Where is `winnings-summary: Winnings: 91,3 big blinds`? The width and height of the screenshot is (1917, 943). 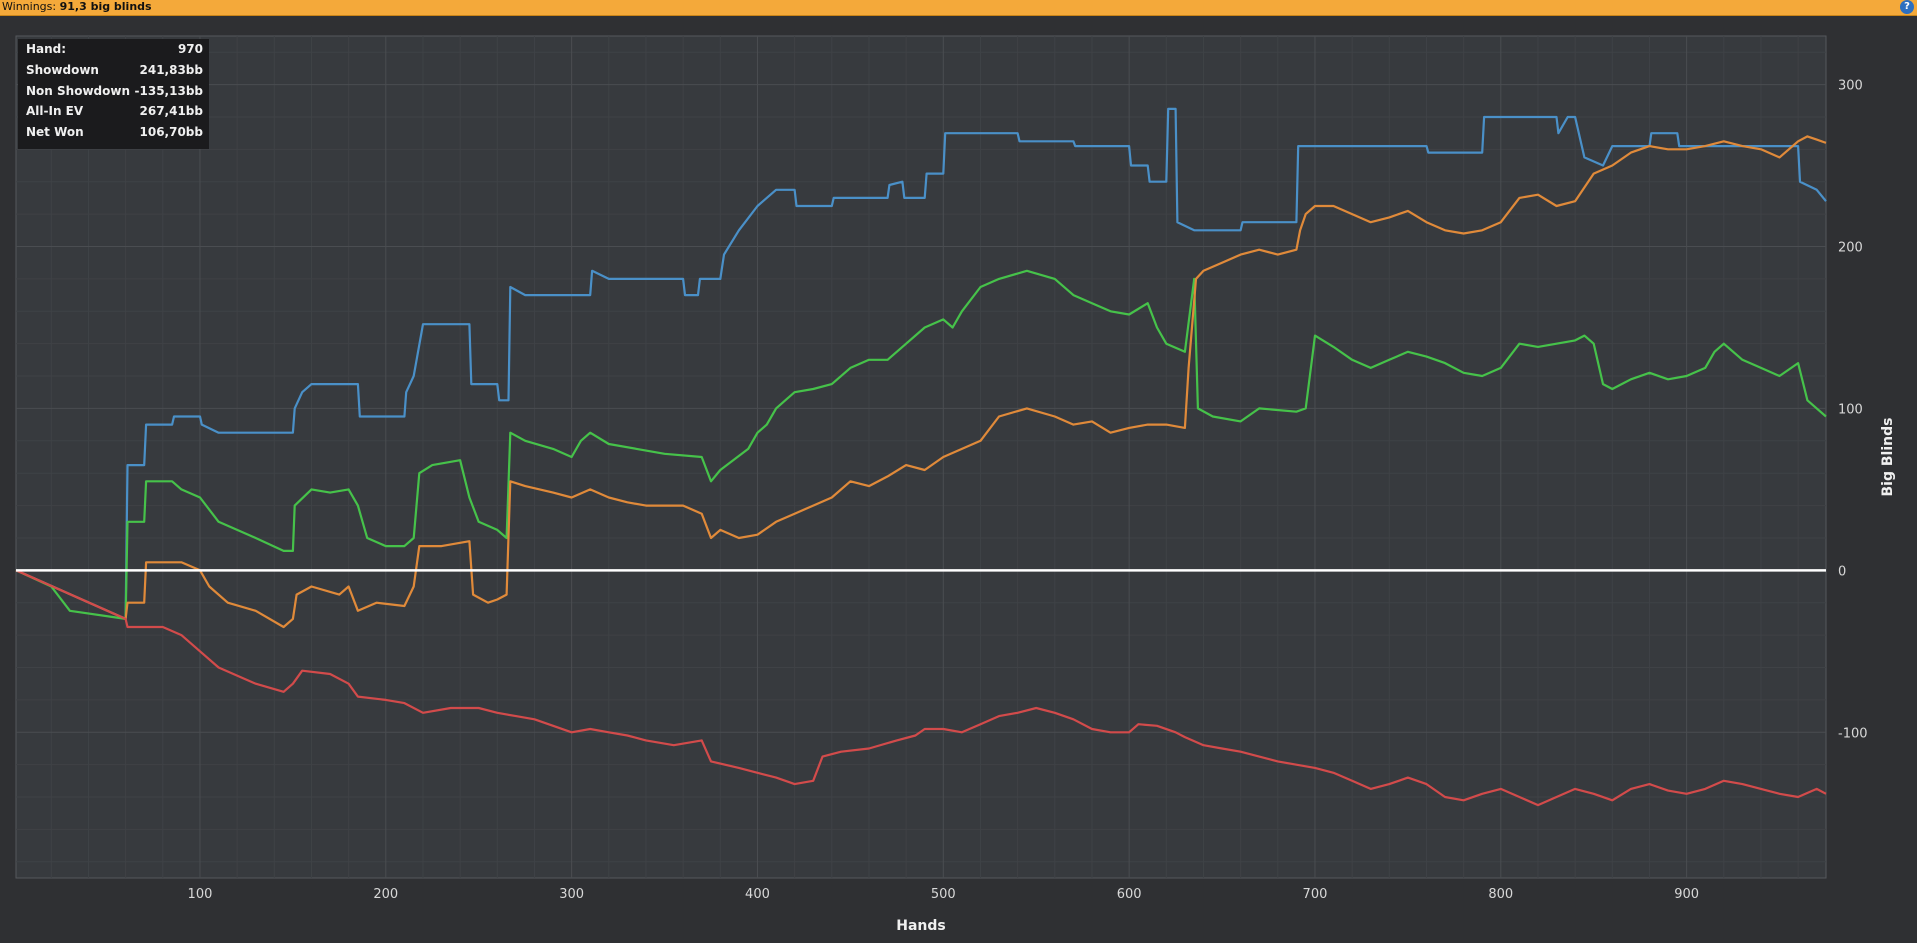
winnings-summary: Winnings: 91,3 big blinds is located at coordinates (77, 7).